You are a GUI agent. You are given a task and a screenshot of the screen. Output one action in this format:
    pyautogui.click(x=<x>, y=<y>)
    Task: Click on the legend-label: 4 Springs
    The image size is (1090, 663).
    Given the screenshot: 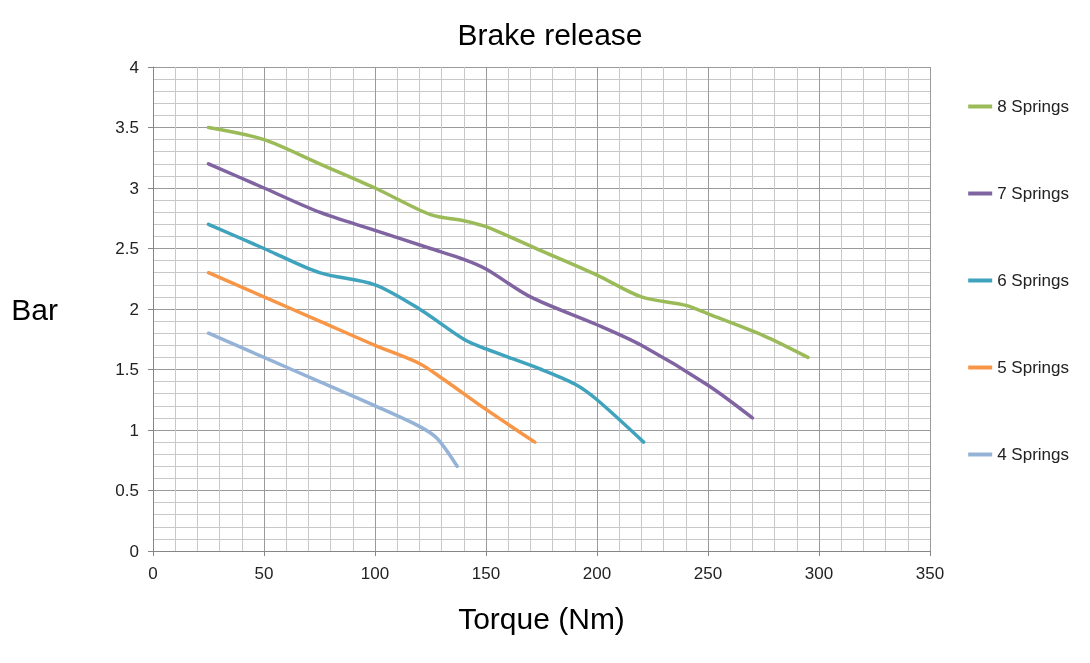 What is the action you would take?
    pyautogui.click(x=1033, y=454)
    